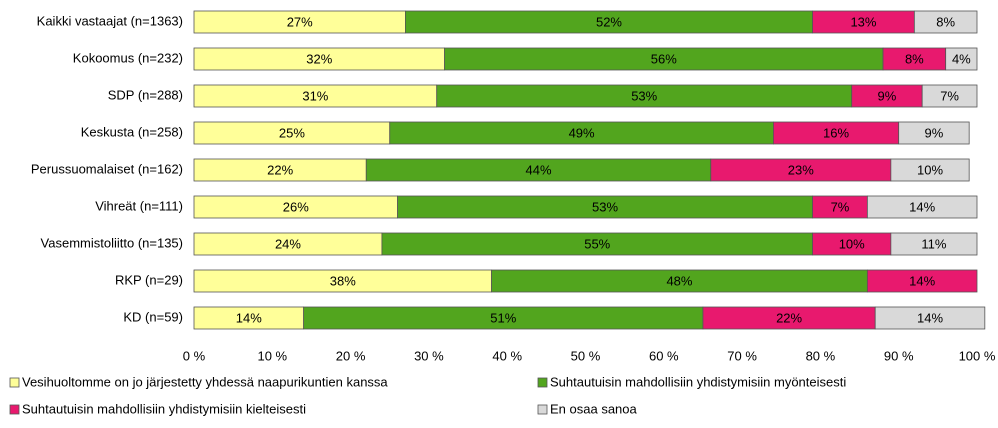 The height and width of the screenshot is (428, 998). What do you see at coordinates (194, 355) in the screenshot?
I see `x-tick-label: 0 %` at bounding box center [194, 355].